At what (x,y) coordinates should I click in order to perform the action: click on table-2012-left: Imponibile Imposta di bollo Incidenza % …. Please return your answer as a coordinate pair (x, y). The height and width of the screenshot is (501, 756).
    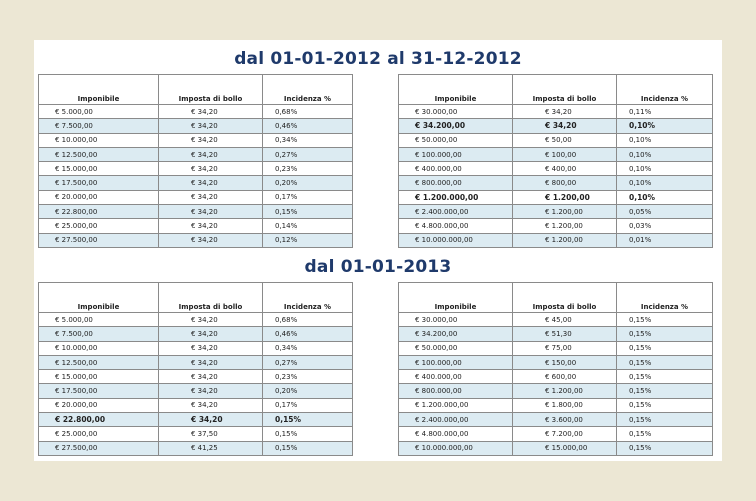
    Looking at the image, I should click on (195, 161).